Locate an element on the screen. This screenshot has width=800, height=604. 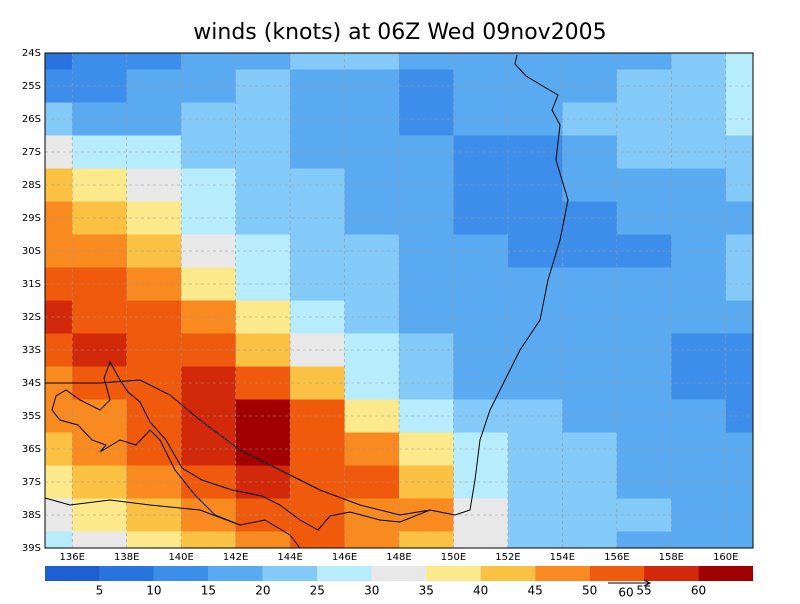
state-border is located at coordinates (142, 511).